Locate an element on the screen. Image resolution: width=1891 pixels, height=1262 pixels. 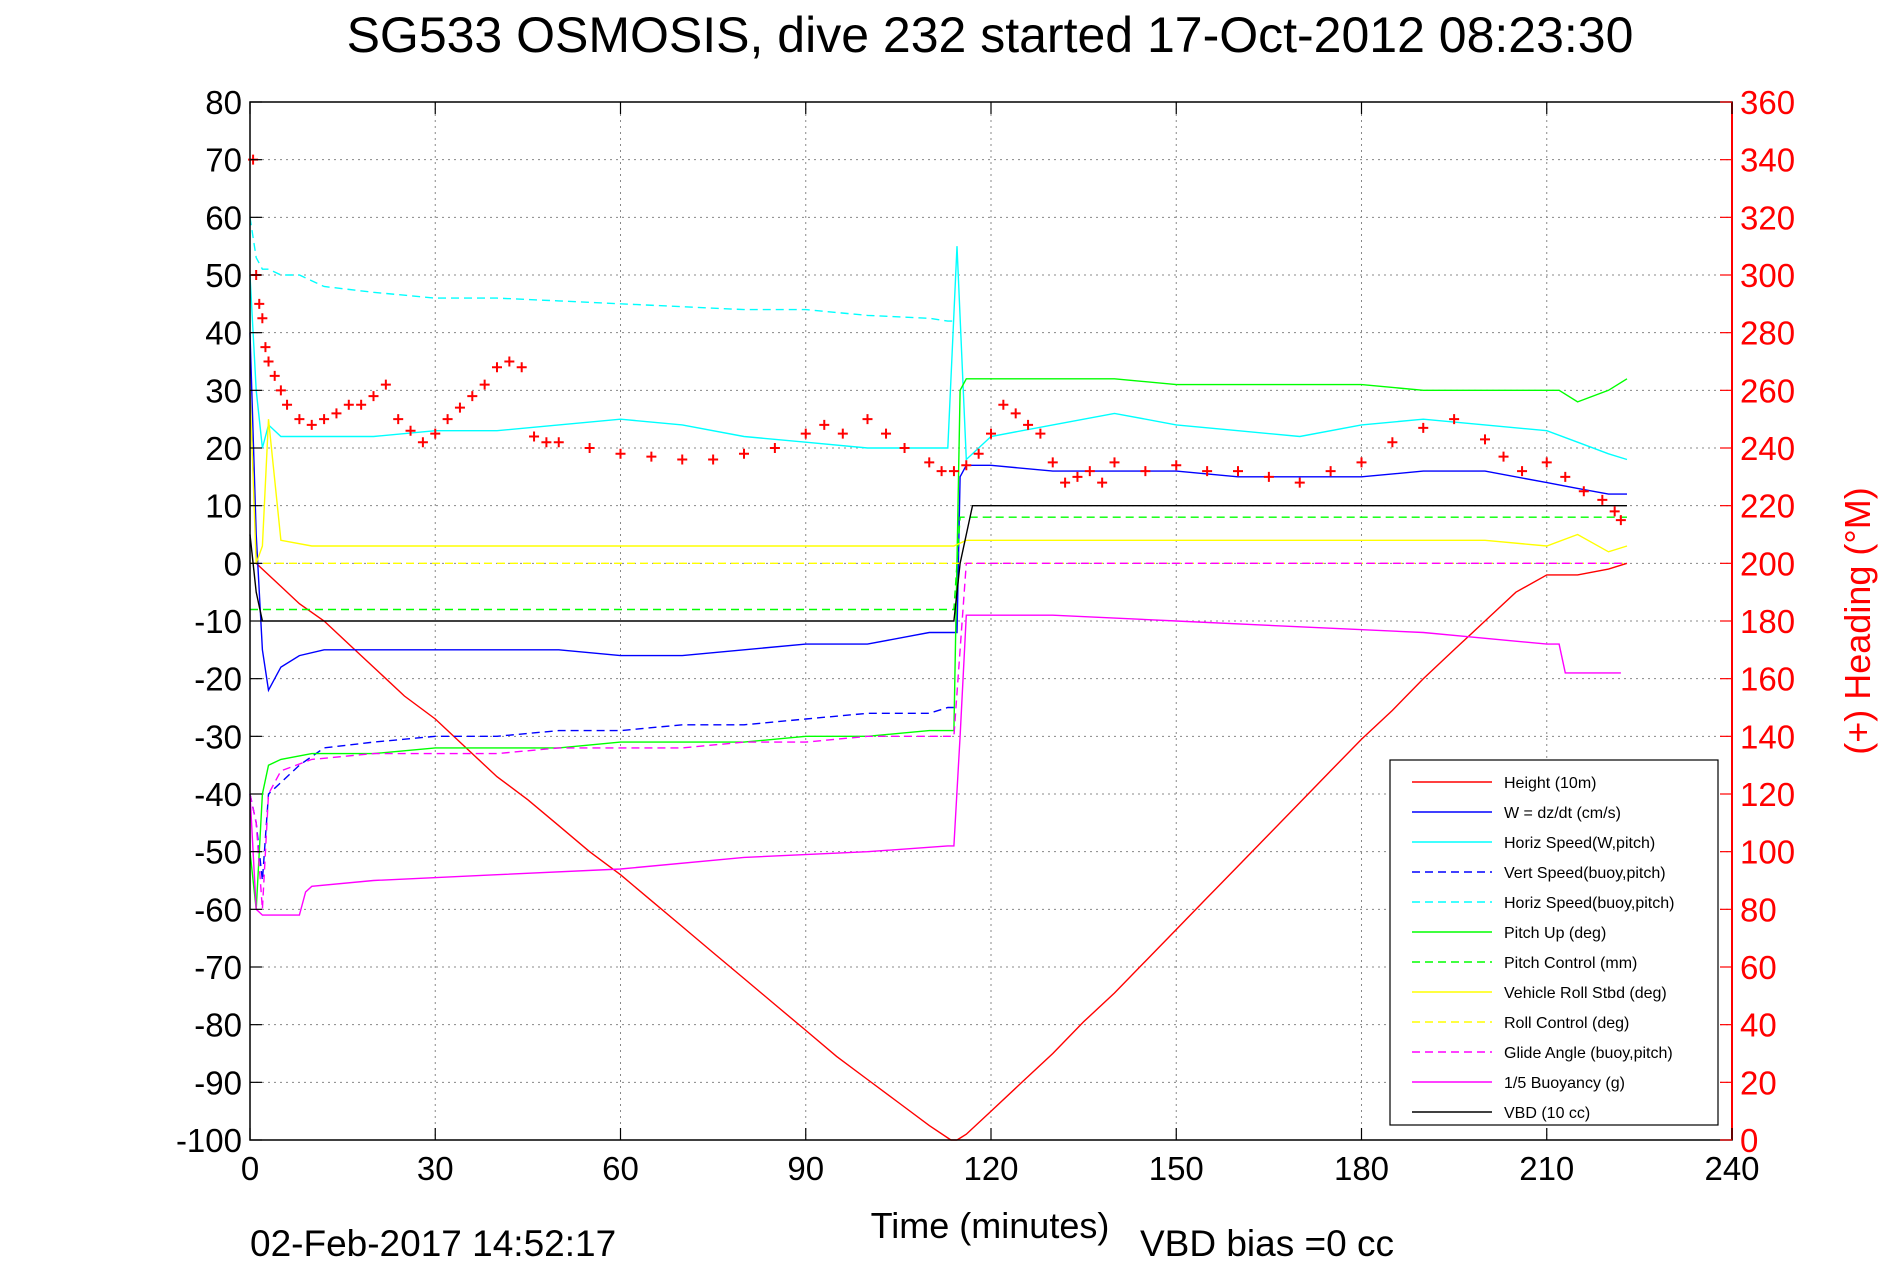
series-vert-speed-buoy-pitch is located at coordinates (601, 793).